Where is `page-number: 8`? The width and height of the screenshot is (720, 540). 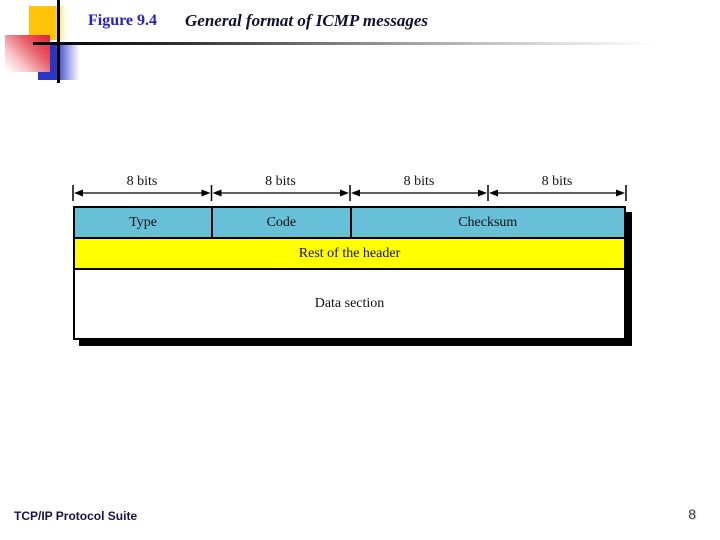
page-number: 8 is located at coordinates (692, 514).